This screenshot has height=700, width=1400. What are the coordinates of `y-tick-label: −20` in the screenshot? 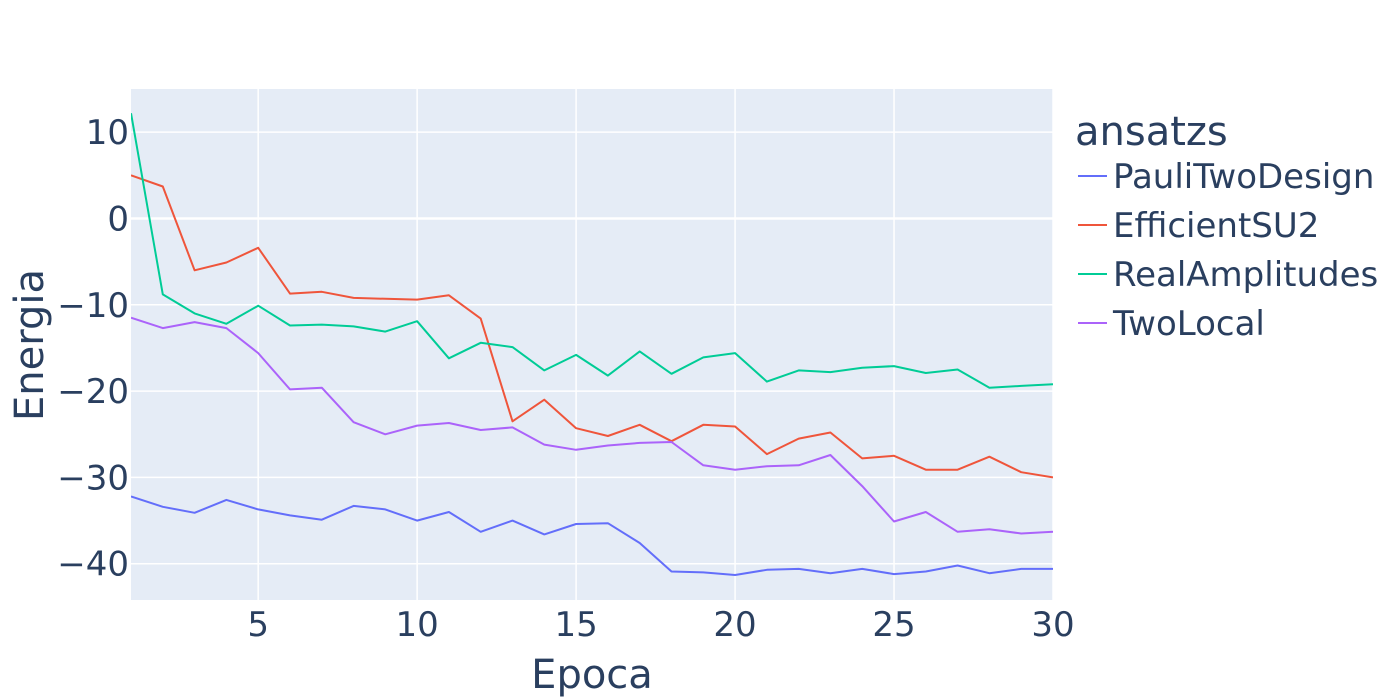 It's located at (93, 392).